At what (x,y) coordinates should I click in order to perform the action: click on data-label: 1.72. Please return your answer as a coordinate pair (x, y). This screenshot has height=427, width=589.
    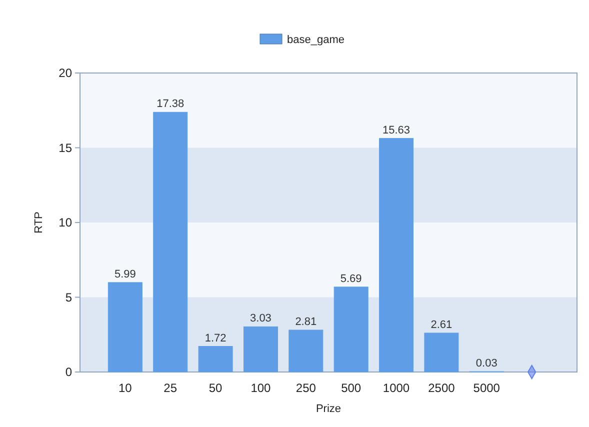
    Looking at the image, I should click on (215, 338).